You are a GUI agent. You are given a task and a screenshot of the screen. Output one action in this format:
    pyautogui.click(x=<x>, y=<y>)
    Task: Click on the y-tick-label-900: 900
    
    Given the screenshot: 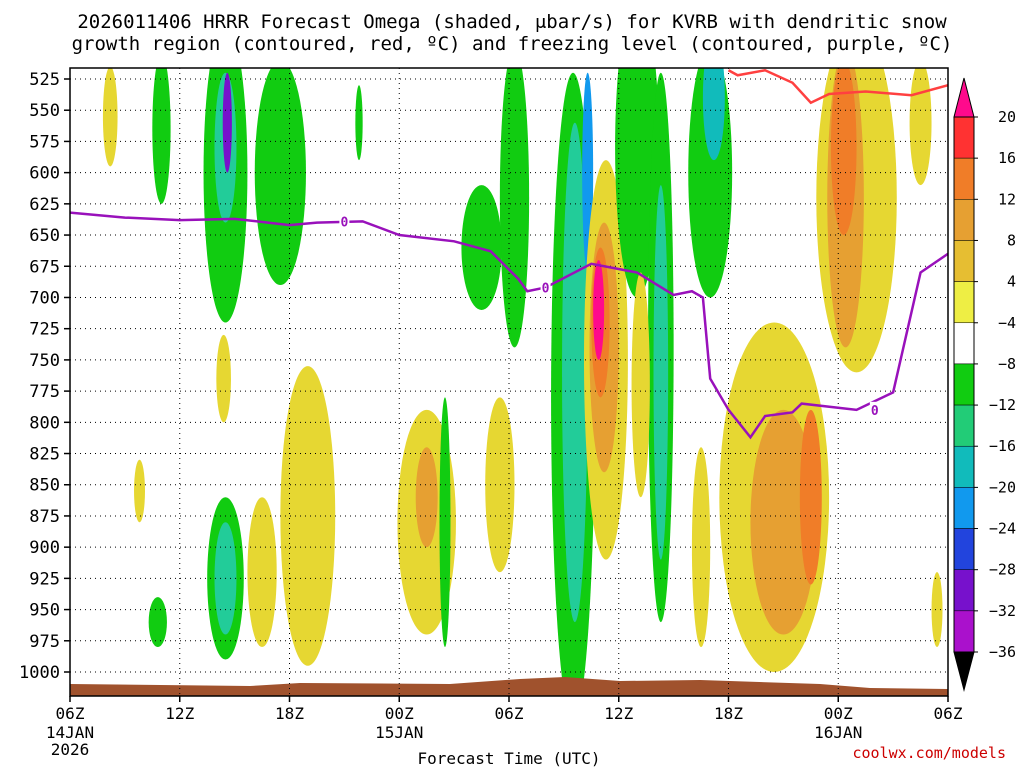 What is the action you would take?
    pyautogui.click(x=44, y=548)
    